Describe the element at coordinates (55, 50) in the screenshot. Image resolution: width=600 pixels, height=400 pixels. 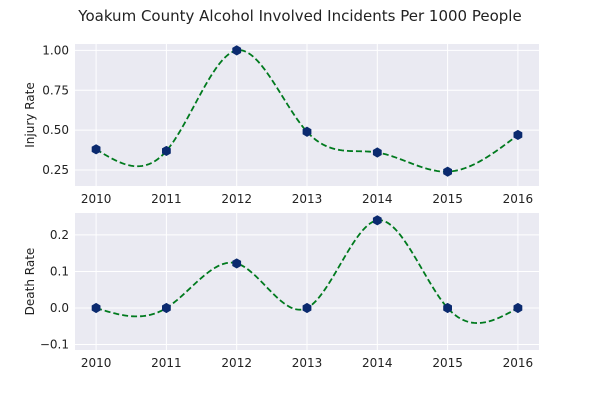
I see `y-tick-label: 1.00` at that location.